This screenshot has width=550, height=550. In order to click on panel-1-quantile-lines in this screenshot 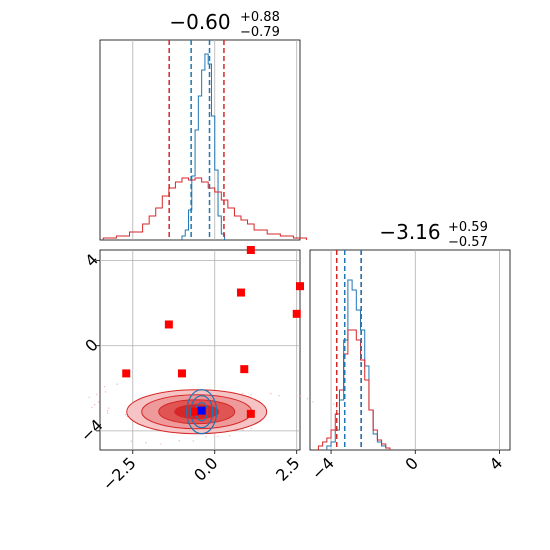, I will do `click(196, 140)`.